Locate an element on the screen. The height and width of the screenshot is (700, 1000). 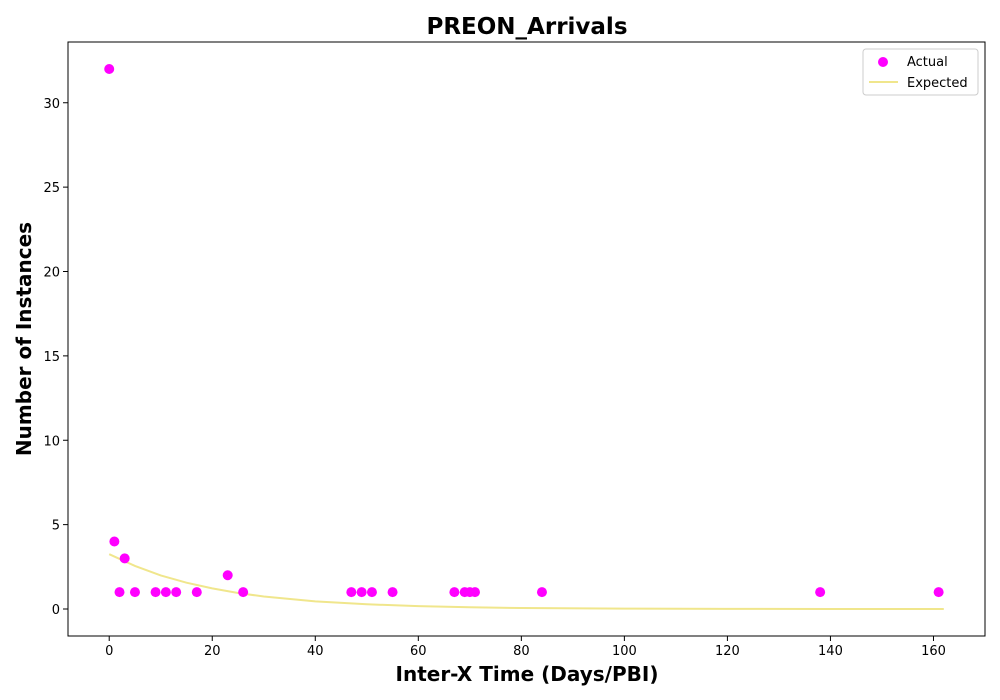
legend-box is located at coordinates (920, 72).